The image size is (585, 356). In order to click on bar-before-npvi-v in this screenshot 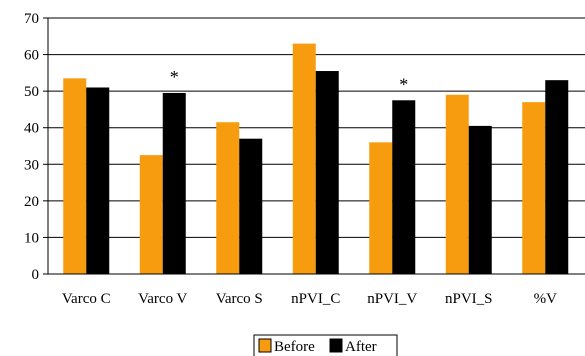, I will do `click(381, 208)`.